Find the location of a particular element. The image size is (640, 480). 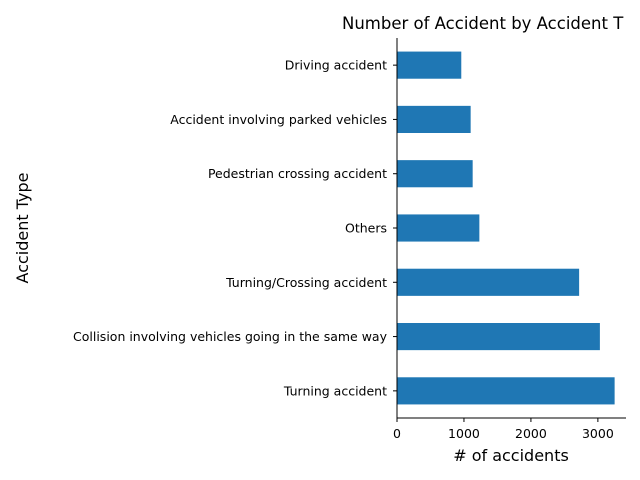

y-tick-label-5: Accident involving parked vehicles is located at coordinates (278, 119).